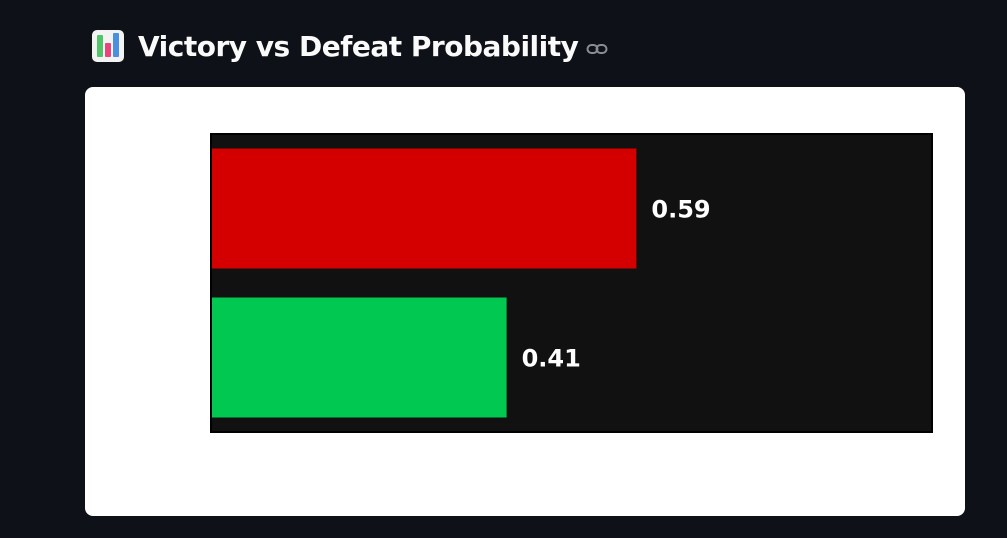 The width and height of the screenshot is (1007, 538). Describe the element at coordinates (597, 49) in the screenshot. I see `link-icon` at that location.